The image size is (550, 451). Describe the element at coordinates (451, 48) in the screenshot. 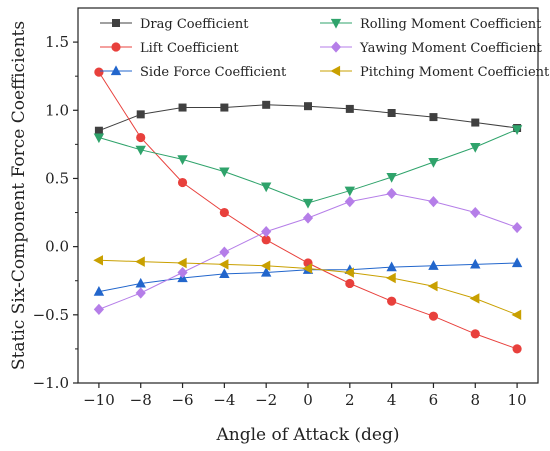

I see `legend-label: Yawing Moment Coefficient` at that location.